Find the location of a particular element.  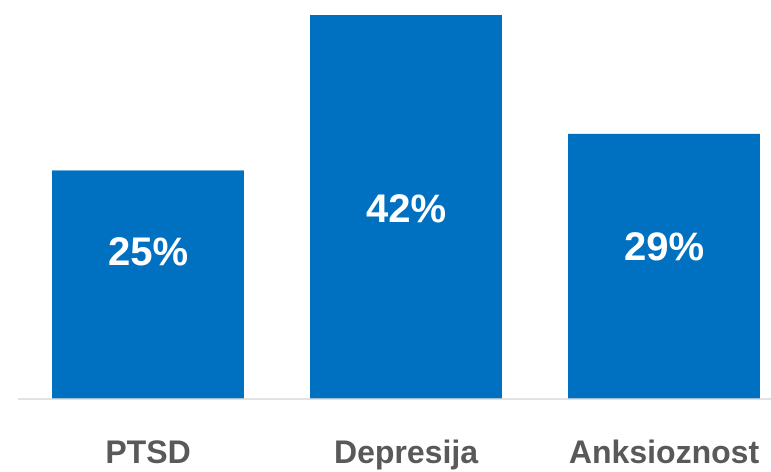

category-label-anksioznost: Anksioznost is located at coordinates (664, 452).